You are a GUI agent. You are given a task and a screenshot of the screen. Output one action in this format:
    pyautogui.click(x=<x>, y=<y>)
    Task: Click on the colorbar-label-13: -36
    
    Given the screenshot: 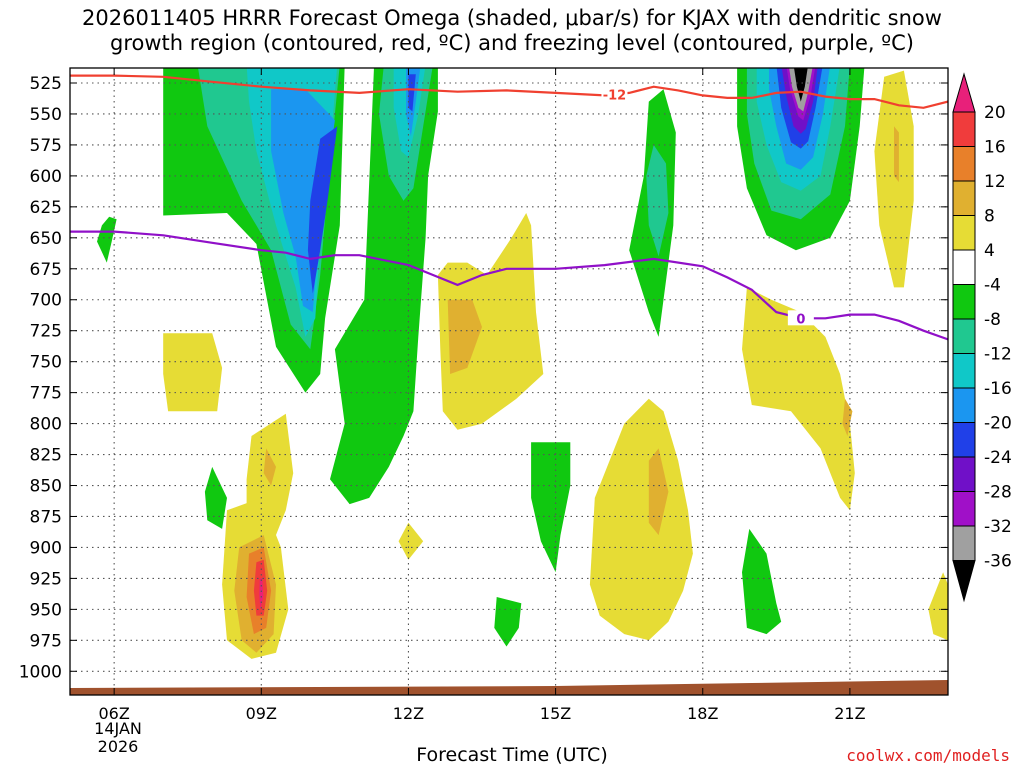 What is the action you would take?
    pyautogui.click(x=998, y=562)
    